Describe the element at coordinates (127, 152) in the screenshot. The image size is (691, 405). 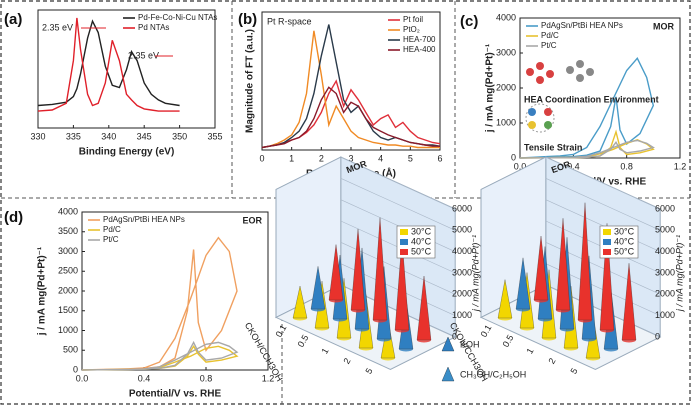
I see `x-axis-label: Binding Energy (eV)` at that location.